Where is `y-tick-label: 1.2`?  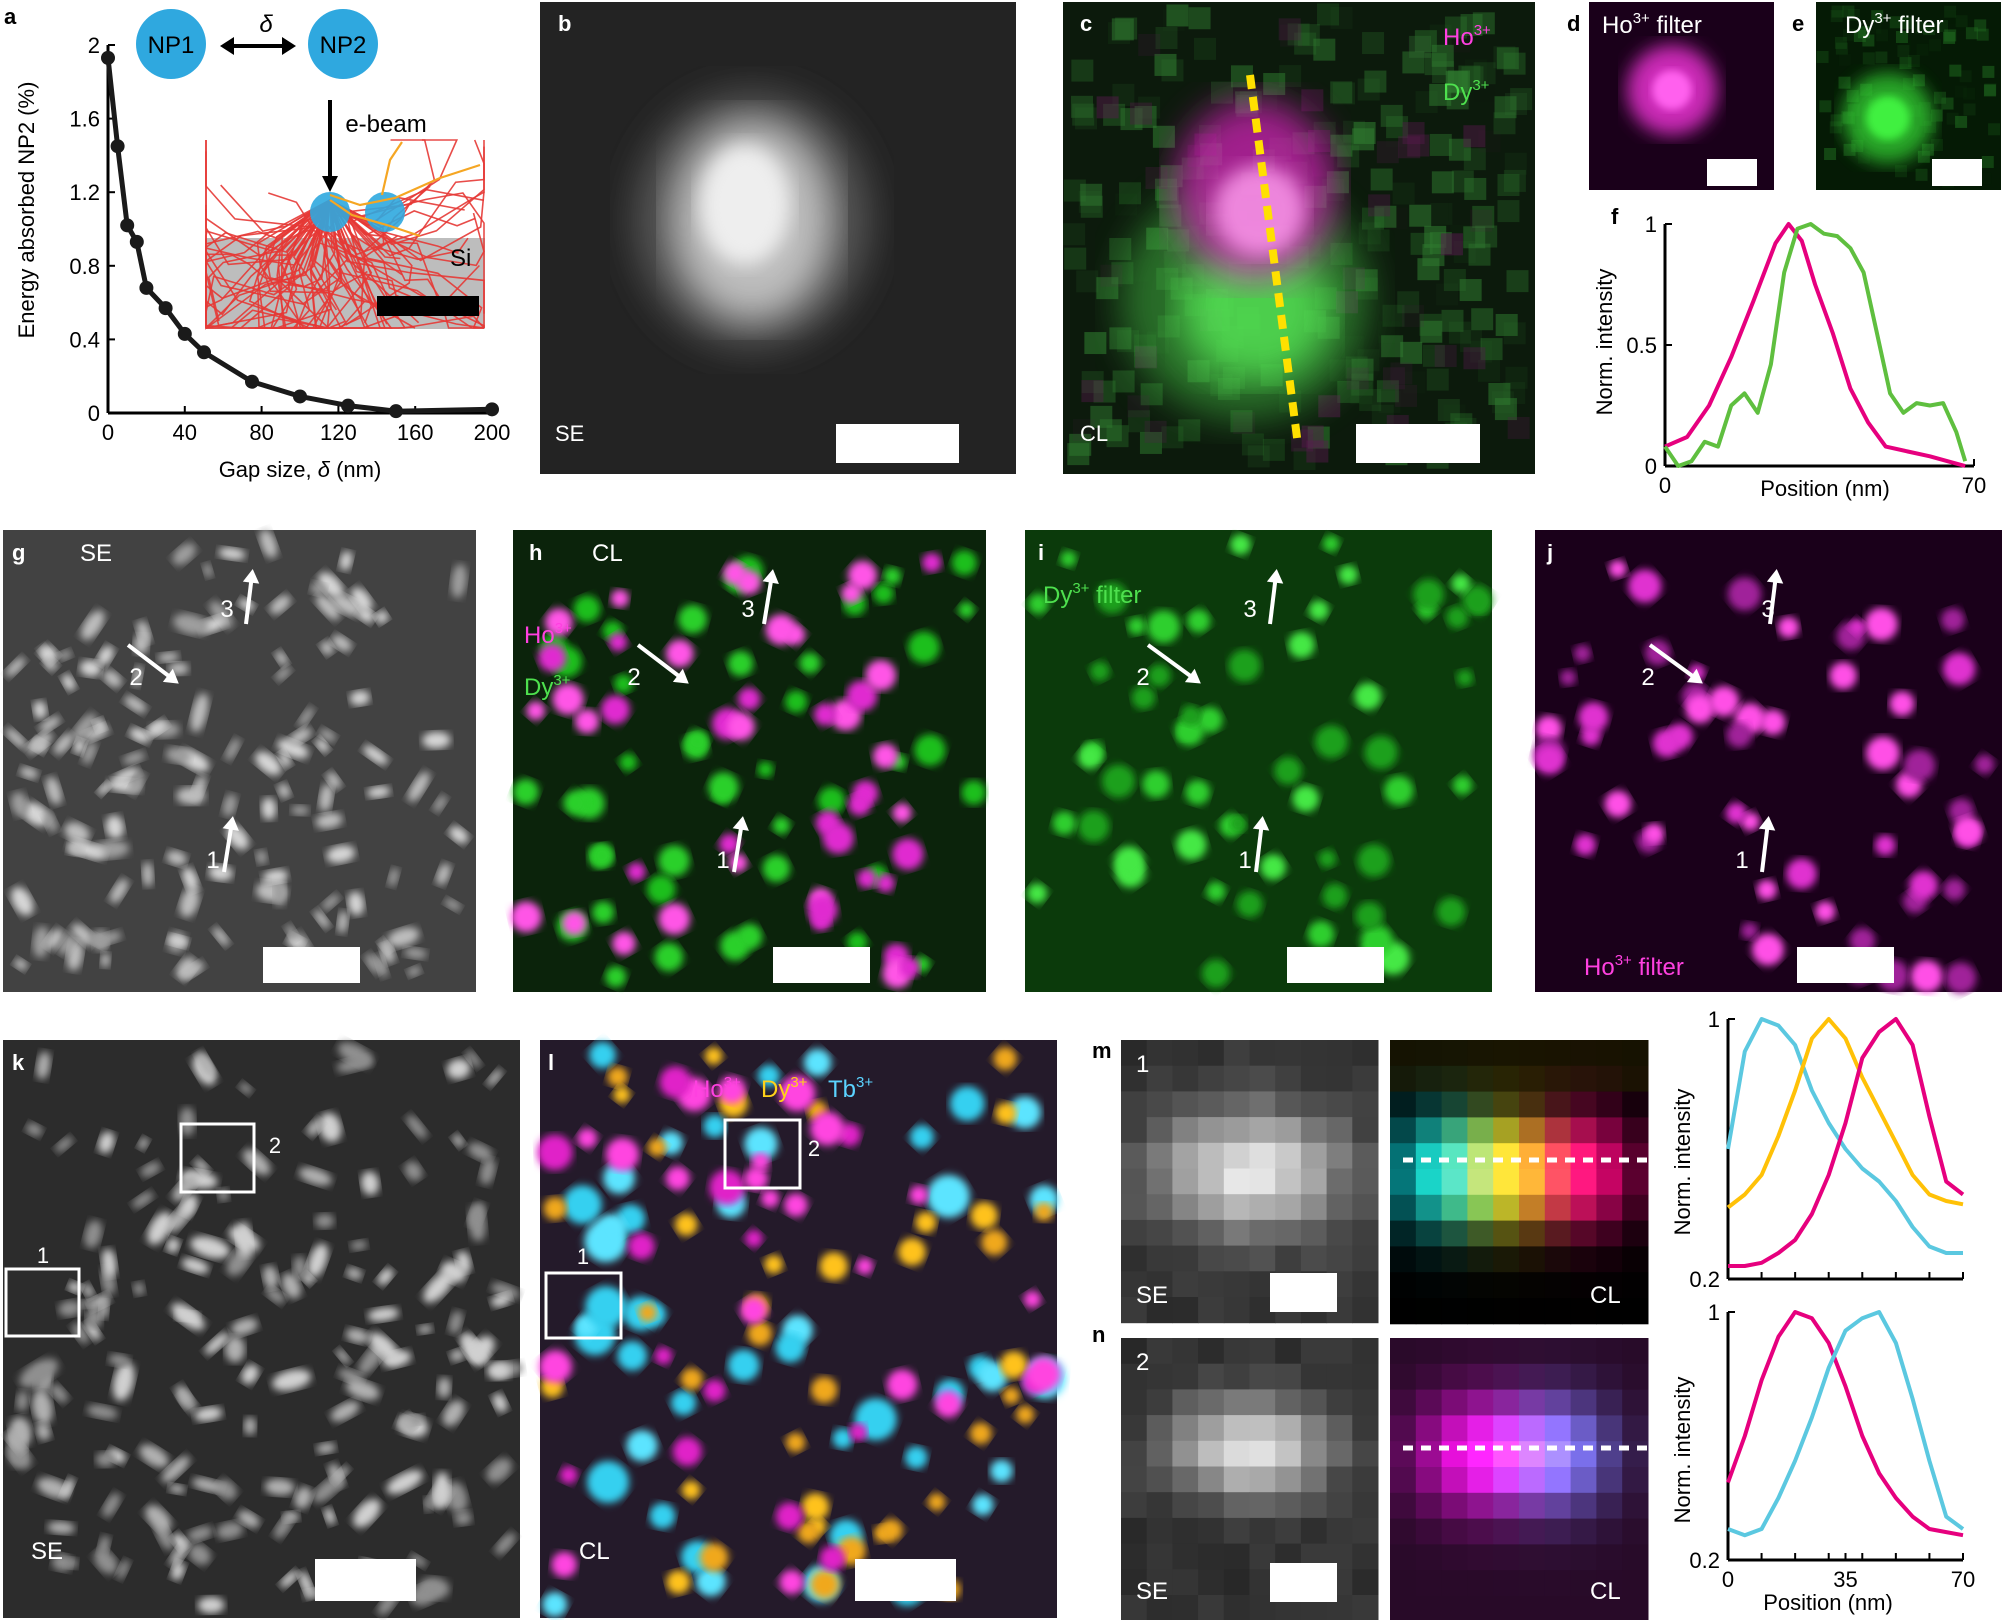 y-tick-label: 1.2 is located at coordinates (84, 192).